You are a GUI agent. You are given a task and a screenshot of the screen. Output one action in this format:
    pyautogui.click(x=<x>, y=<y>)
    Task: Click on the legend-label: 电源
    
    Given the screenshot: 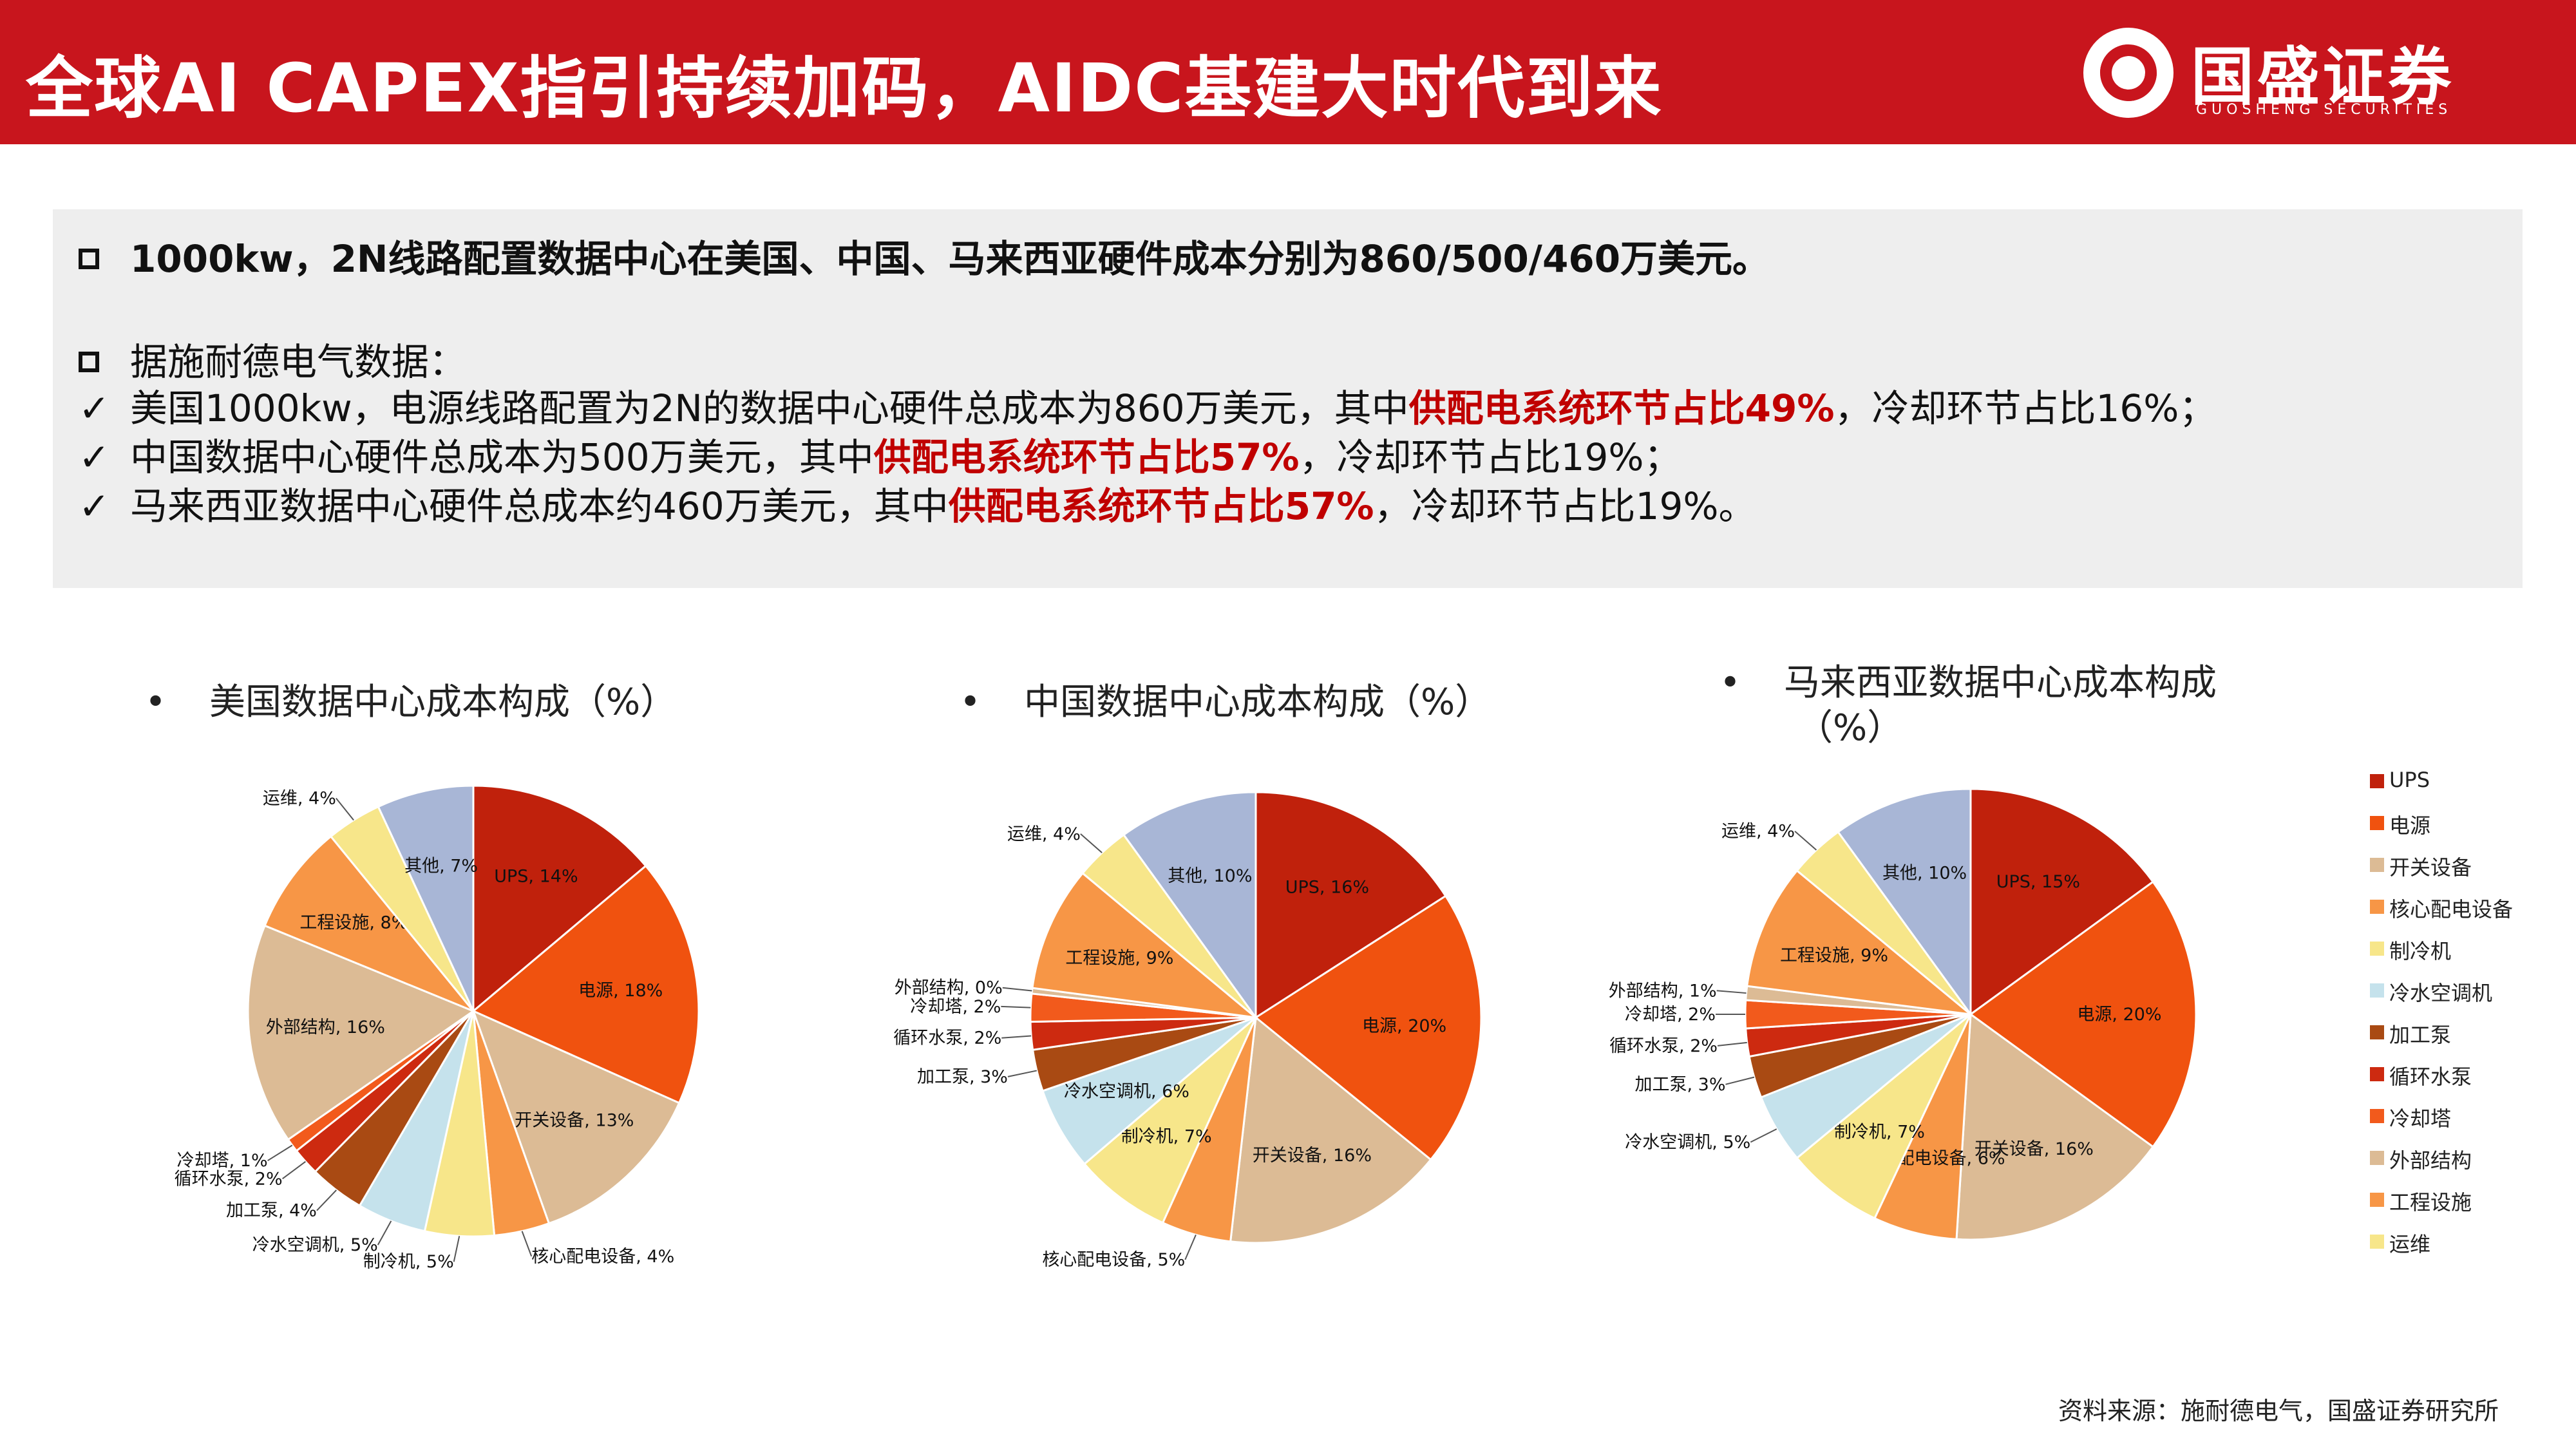 What is the action you would take?
    pyautogui.click(x=2410, y=825)
    